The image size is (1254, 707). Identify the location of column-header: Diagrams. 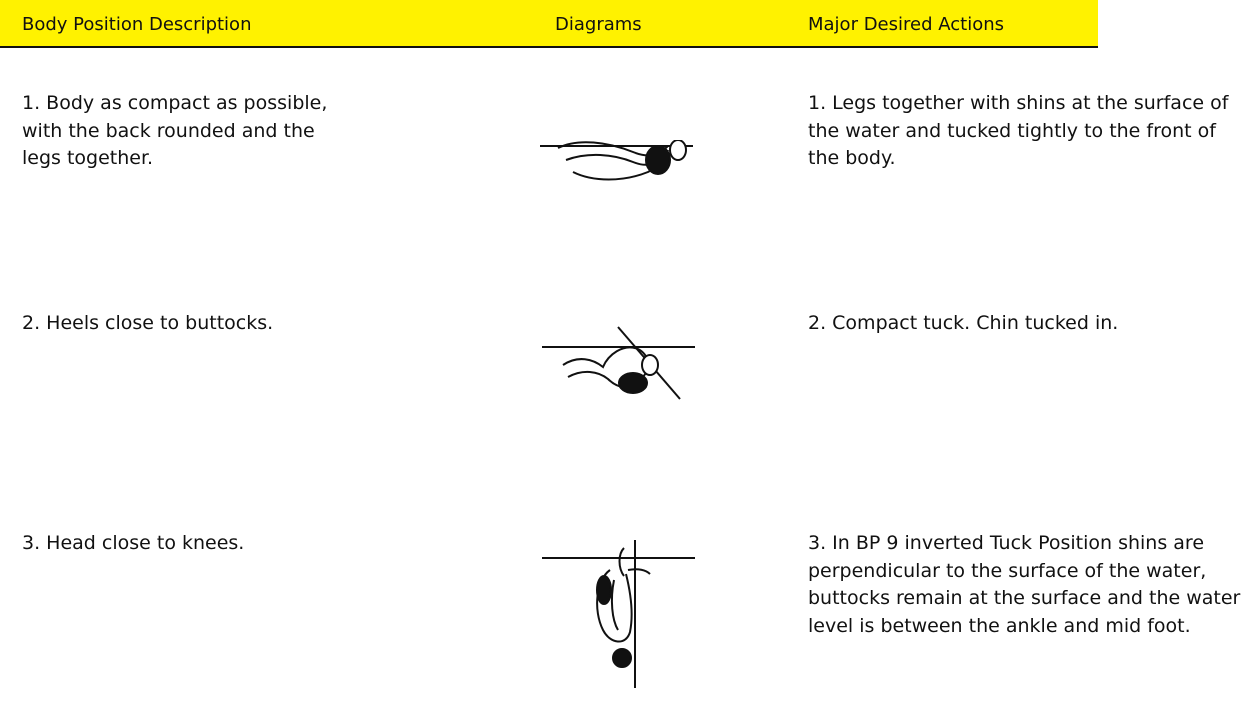
(598, 24).